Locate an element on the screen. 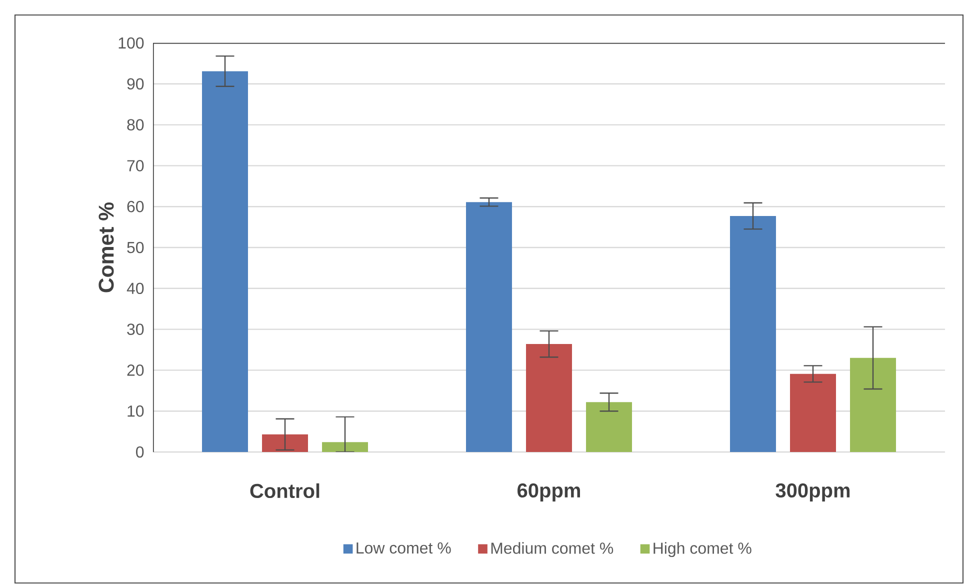  x-tick-label: 300ppm is located at coordinates (813, 492).